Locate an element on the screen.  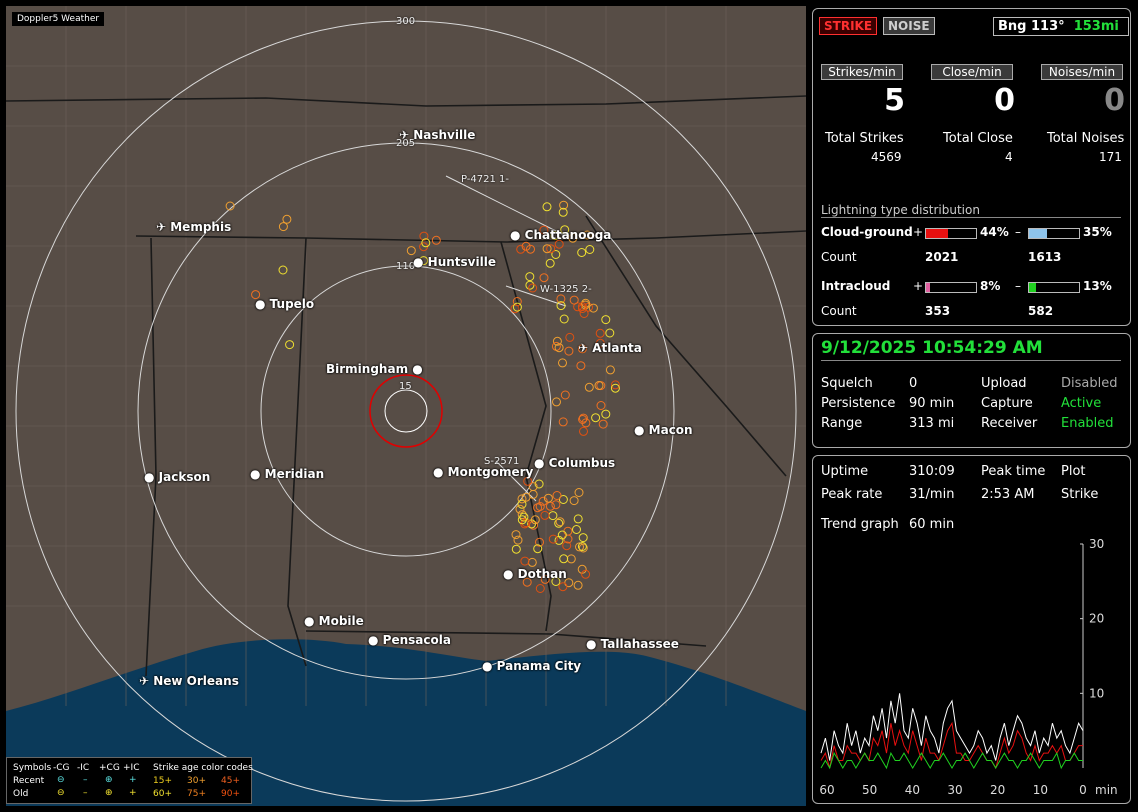
total-strikes-label: Total Strikes is located at coordinates (864, 138).